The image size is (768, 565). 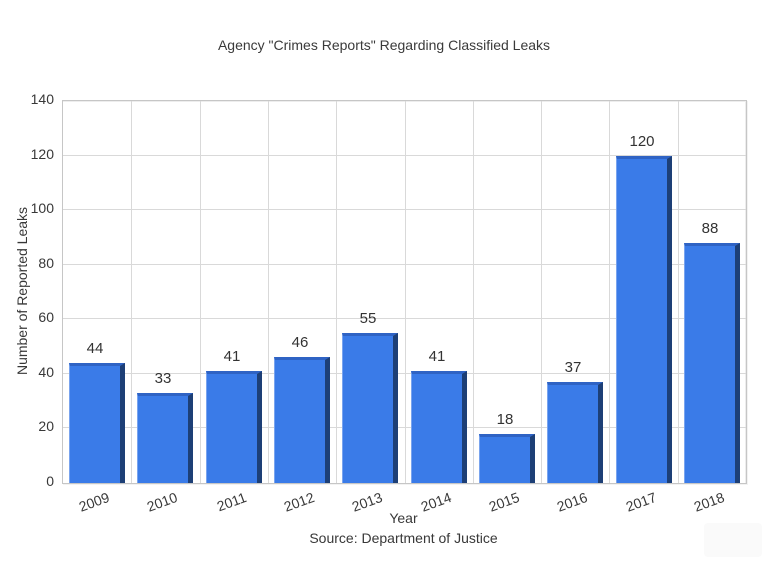 What do you see at coordinates (403, 538) in the screenshot?
I see `source-note: Source: Department of Justice` at bounding box center [403, 538].